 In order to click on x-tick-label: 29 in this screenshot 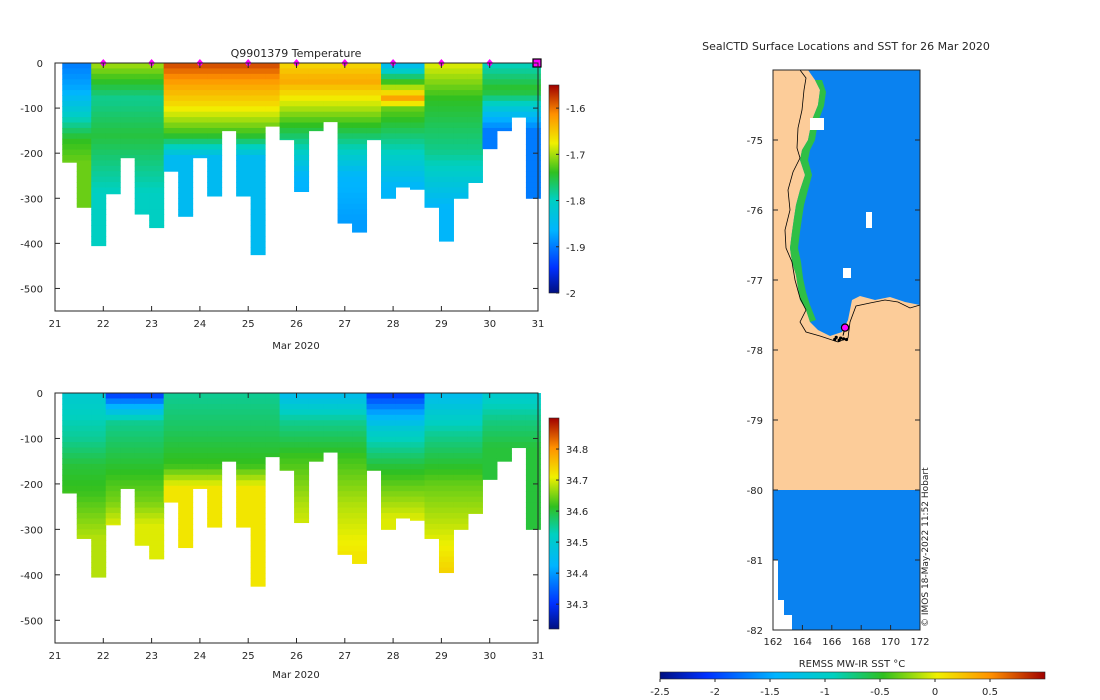, I will do `click(441, 324)`.